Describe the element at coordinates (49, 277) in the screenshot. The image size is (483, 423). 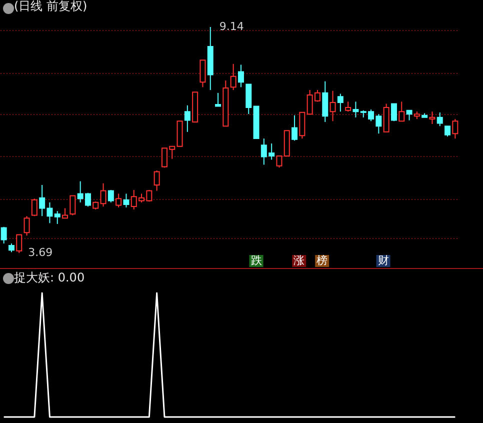
I see `chart-title: 捉大妖: 0.00` at that location.